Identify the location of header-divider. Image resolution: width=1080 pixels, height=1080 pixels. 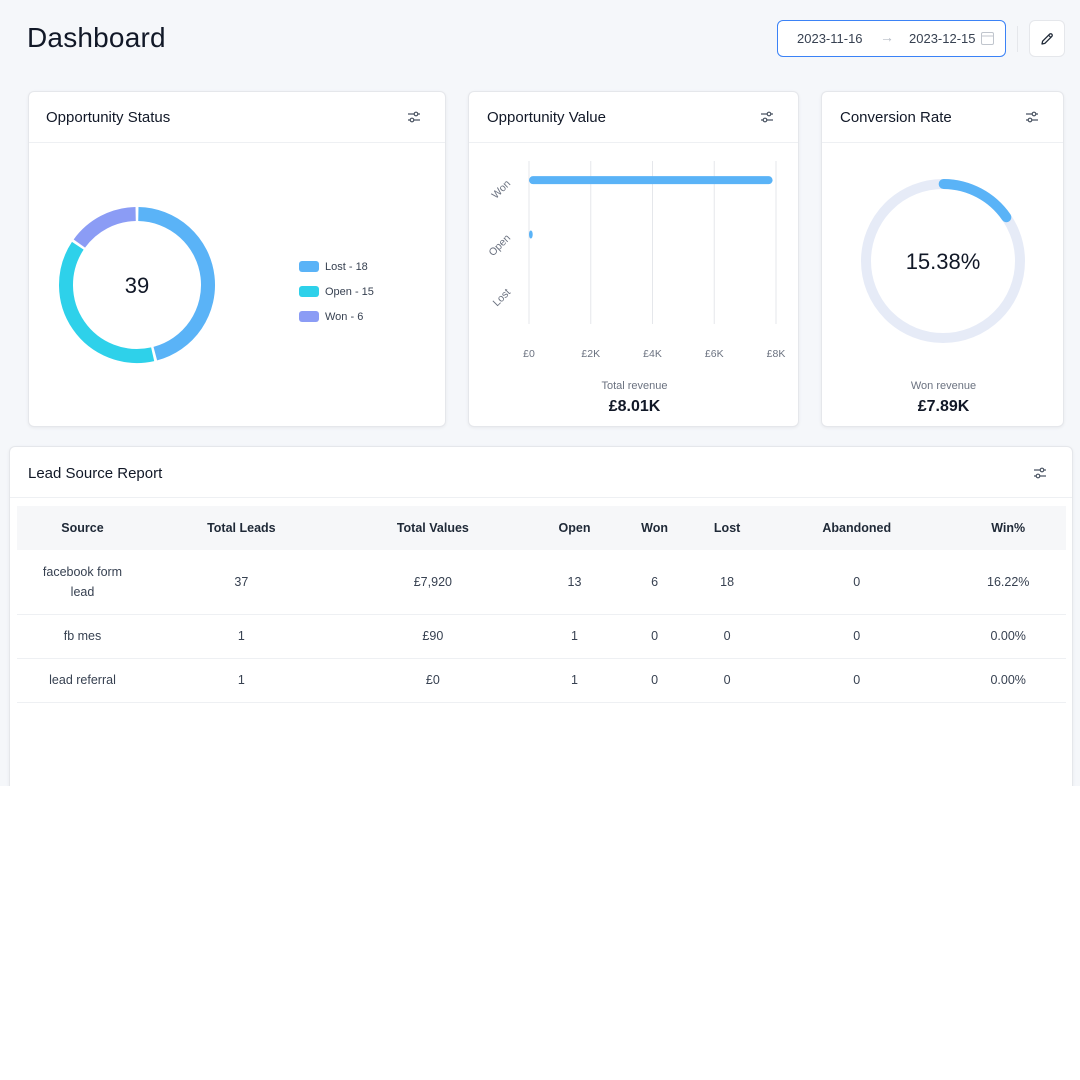
(1017, 39).